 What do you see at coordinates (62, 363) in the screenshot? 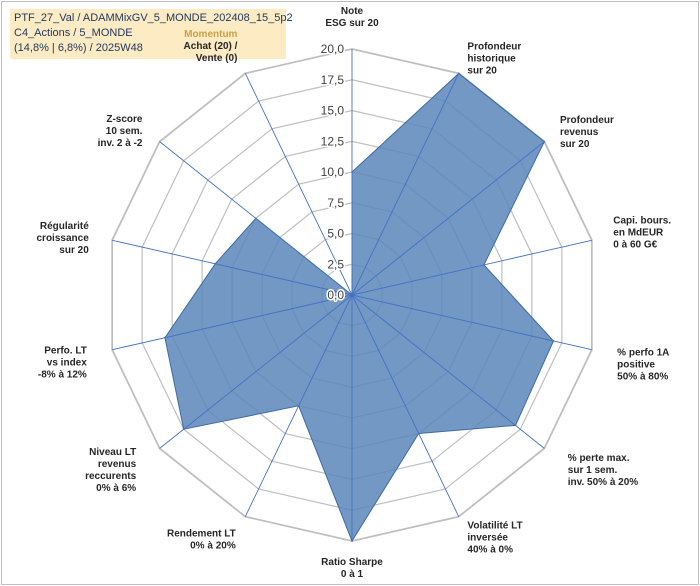
I see `axis-label: Perfo. LT vs index -8% à 12%` at bounding box center [62, 363].